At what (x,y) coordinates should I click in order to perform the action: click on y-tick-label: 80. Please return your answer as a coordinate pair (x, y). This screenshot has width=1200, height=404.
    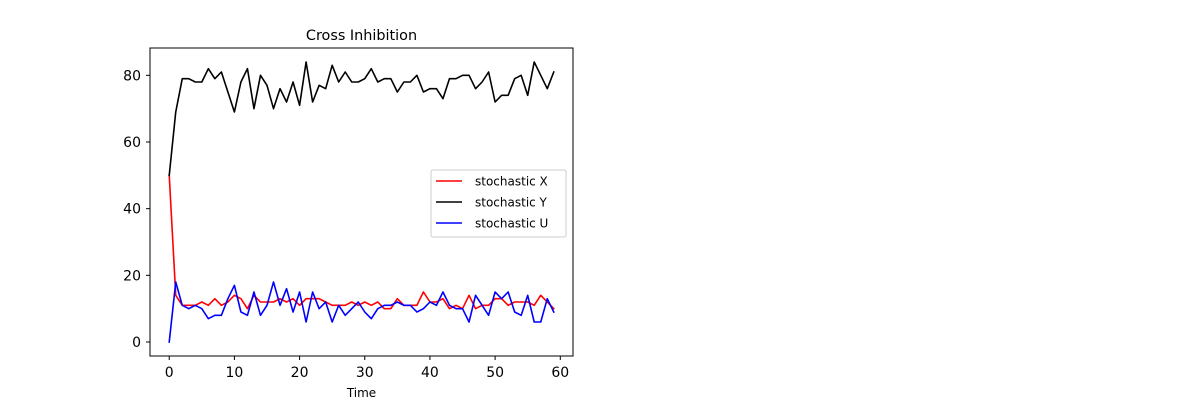
    Looking at the image, I should click on (132, 76).